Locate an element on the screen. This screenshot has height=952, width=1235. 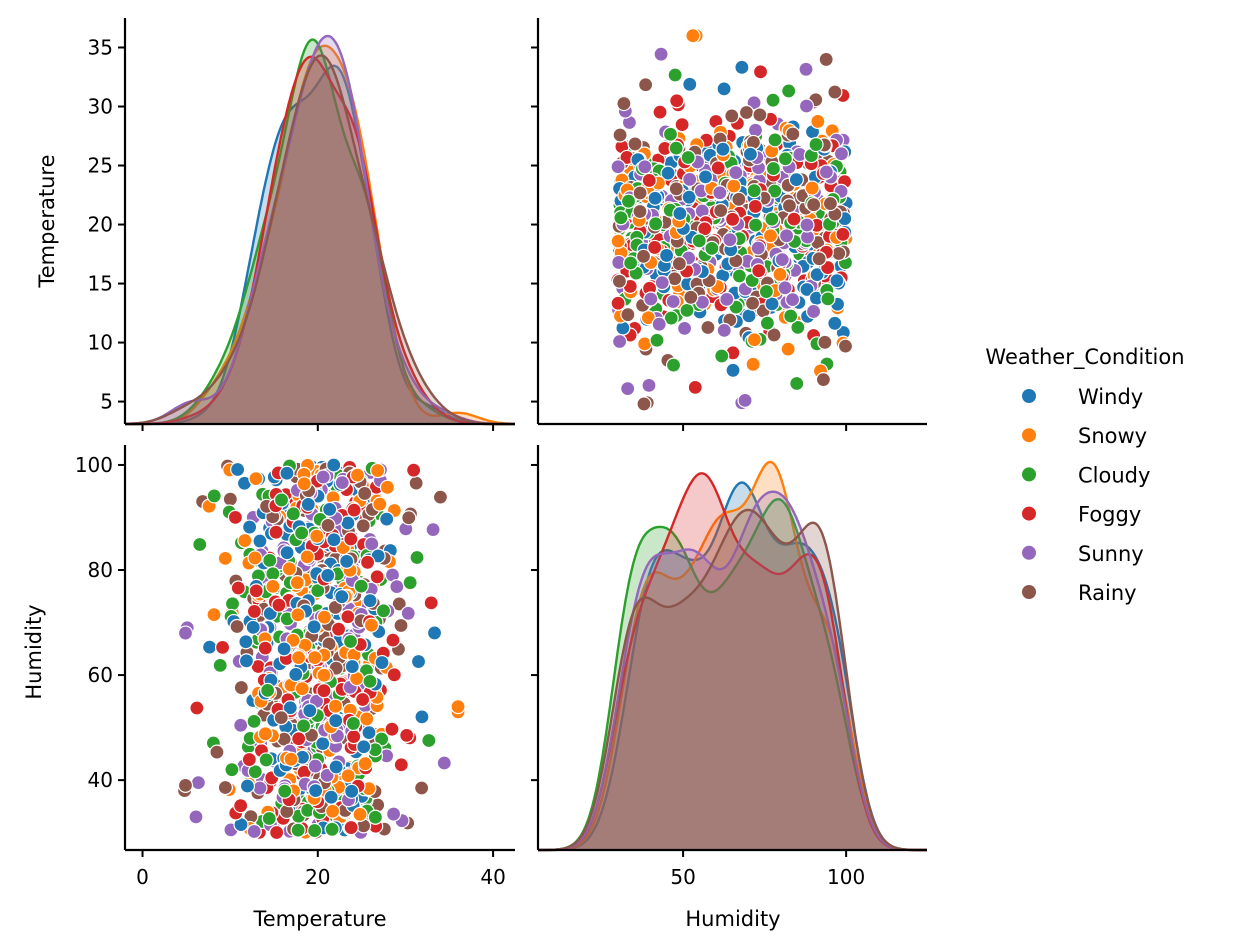
y-tick-label-temperature: 15 is located at coordinates (100, 284).